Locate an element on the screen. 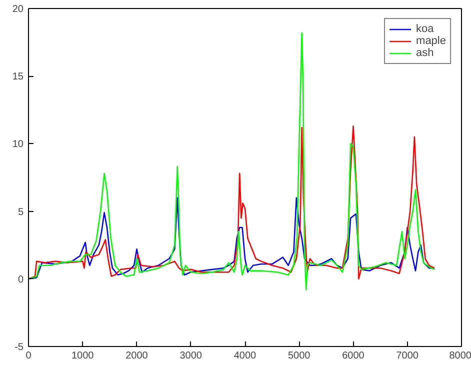  x-tick-label: 8000 is located at coordinates (460, 356).